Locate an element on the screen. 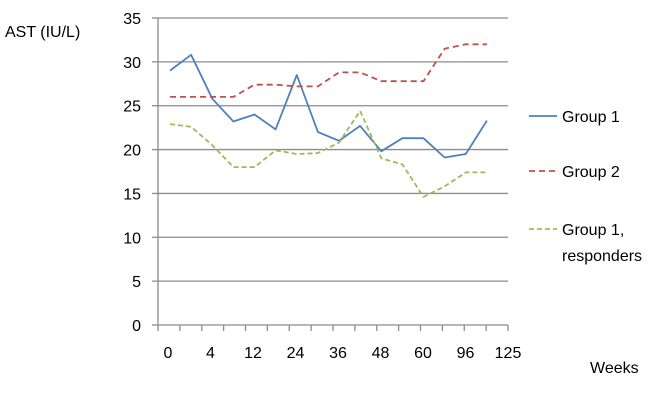 The width and height of the screenshot is (672, 400). x-tick-labels: 0 4 12 24 36 48 60 96 125 is located at coordinates (343, 353).